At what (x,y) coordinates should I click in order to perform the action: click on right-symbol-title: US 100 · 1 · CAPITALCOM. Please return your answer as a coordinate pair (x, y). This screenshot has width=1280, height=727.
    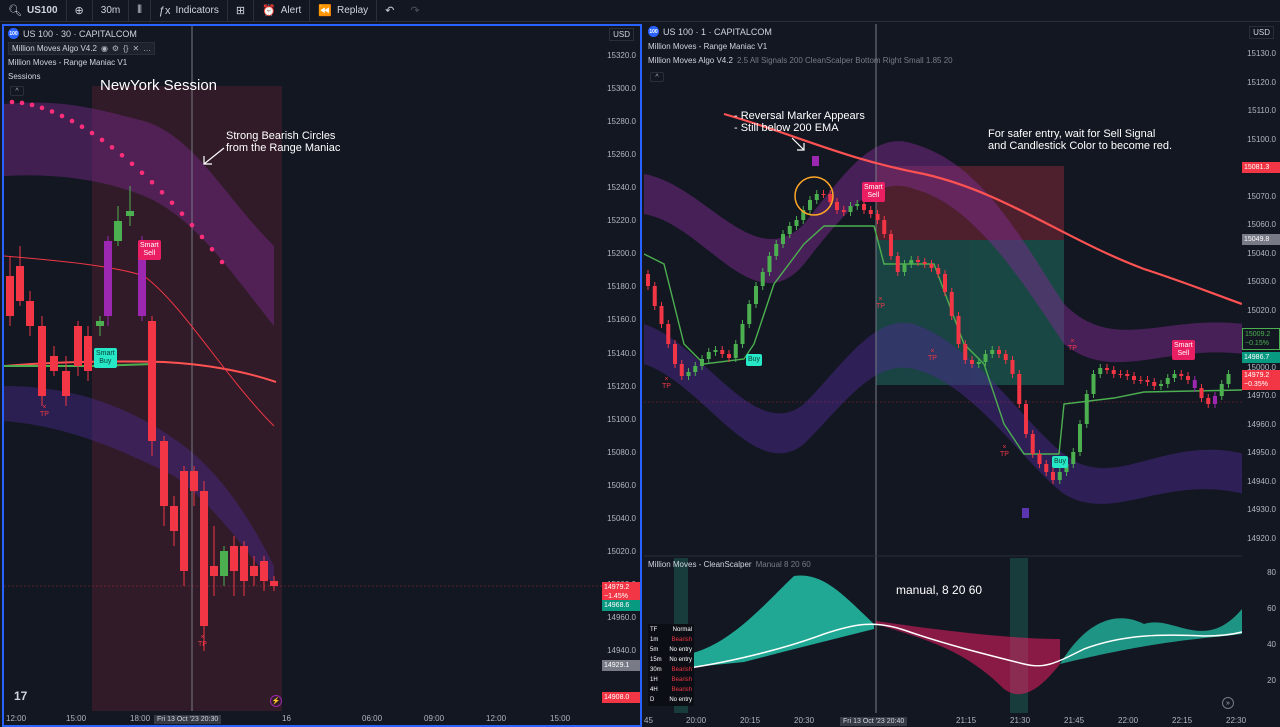
    Looking at the image, I should click on (717, 31).